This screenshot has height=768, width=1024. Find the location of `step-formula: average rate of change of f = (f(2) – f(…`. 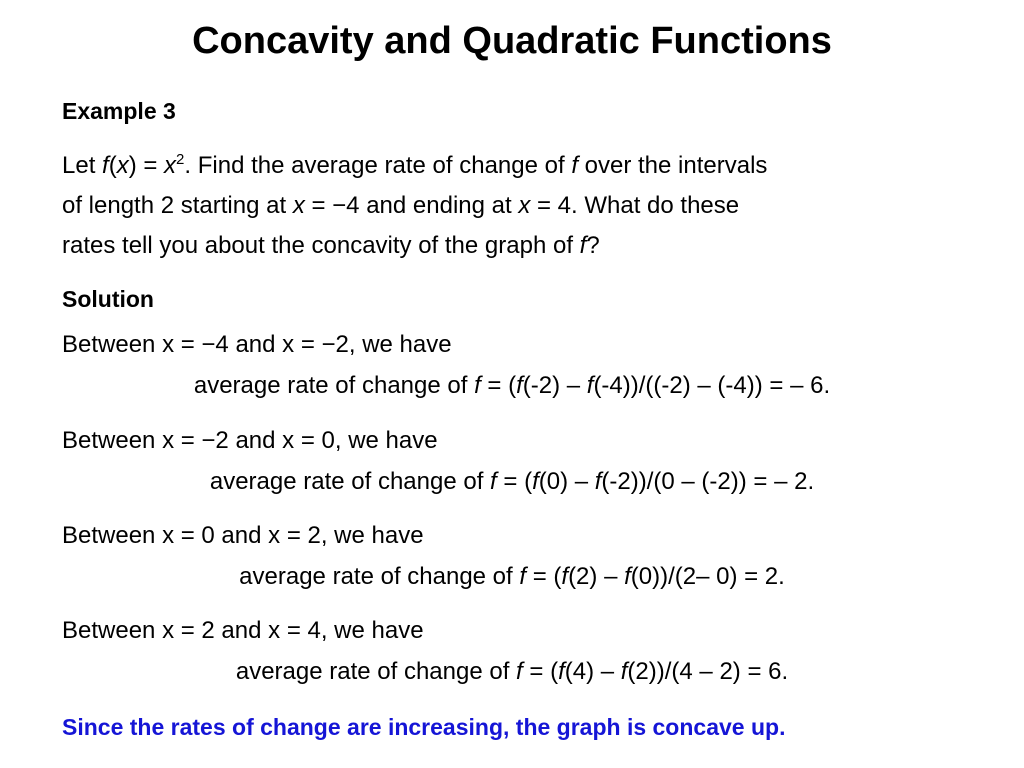

step-formula: average rate of change of f = (f(2) – f(… is located at coordinates (512, 577).